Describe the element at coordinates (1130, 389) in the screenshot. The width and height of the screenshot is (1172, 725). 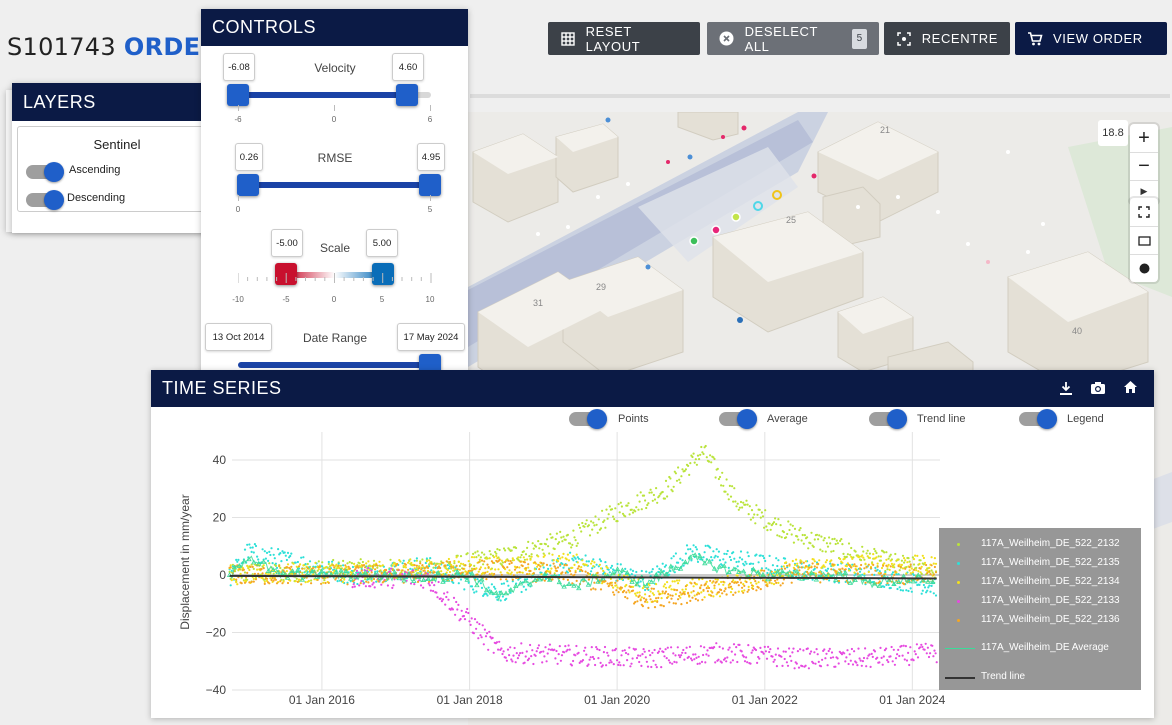
I see `home-icon` at that location.